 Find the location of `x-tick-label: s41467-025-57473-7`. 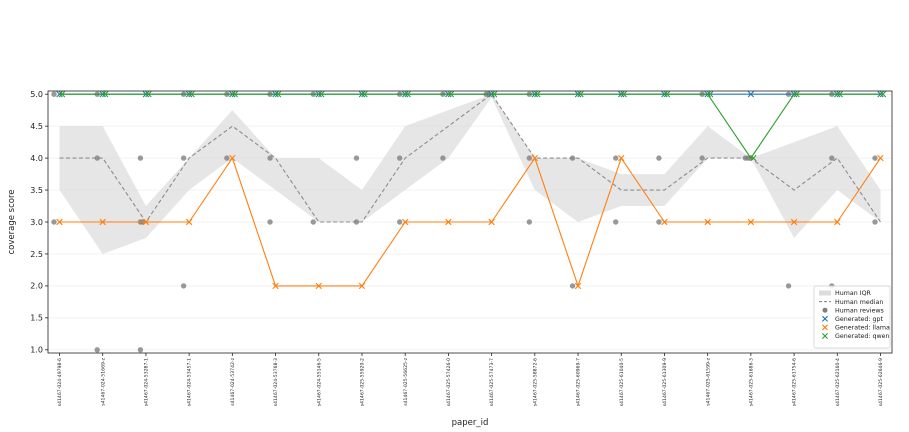

x-tick-label: s41467-025-57473-7 is located at coordinates (492, 382).